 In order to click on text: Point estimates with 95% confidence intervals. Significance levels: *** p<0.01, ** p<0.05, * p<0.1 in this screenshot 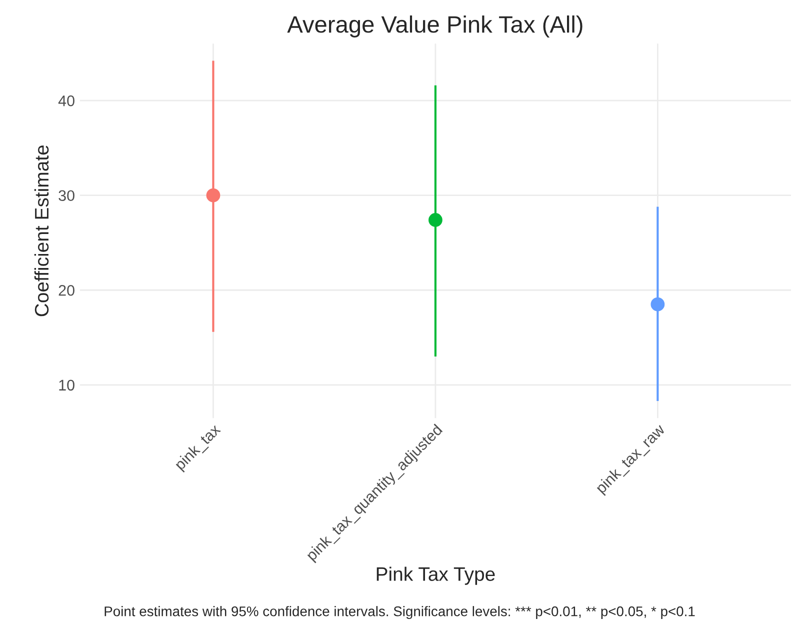, I will do `click(399, 613)`.